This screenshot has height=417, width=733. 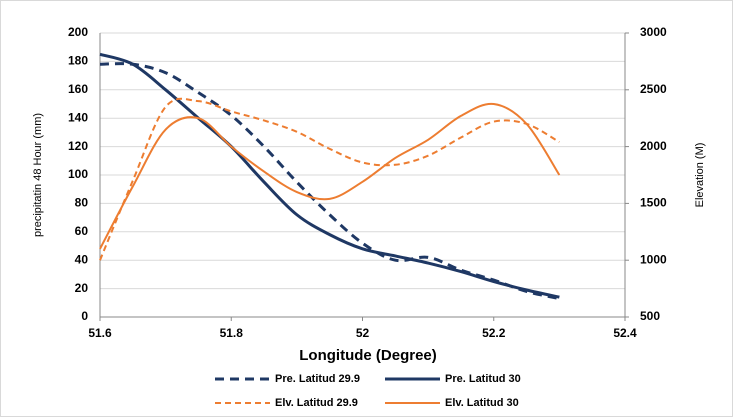 What do you see at coordinates (78, 32) in the screenshot?
I see `y-tick-label: 200` at bounding box center [78, 32].